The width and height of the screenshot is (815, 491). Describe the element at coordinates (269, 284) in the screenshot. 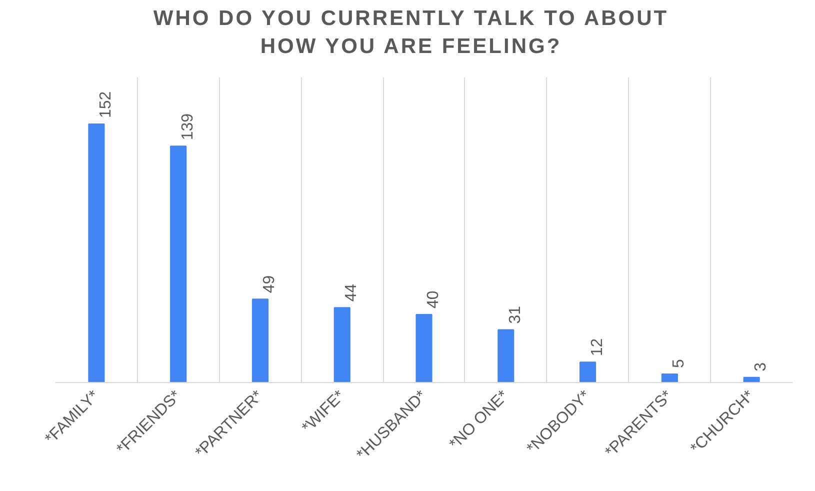

I see `data-label: 49` at that location.